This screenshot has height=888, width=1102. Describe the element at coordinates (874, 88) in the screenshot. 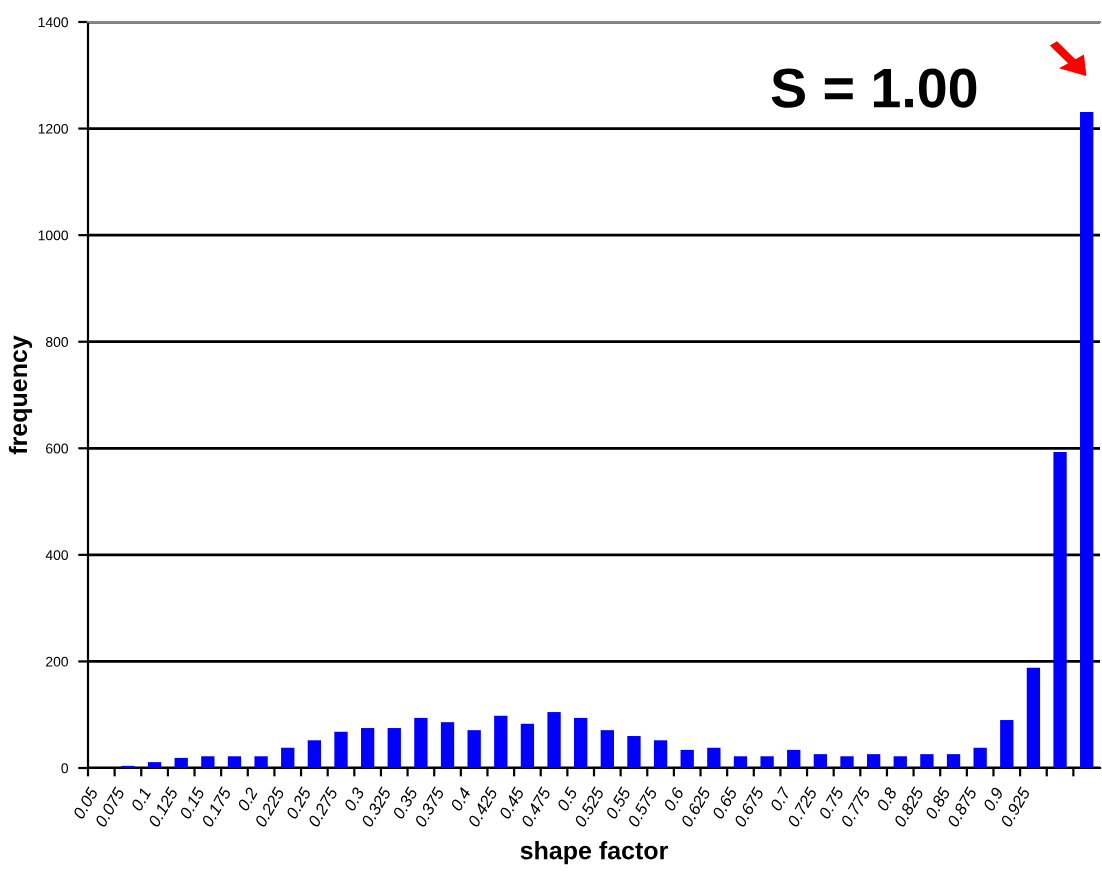

I see `annotation: S = 1.00` at that location.